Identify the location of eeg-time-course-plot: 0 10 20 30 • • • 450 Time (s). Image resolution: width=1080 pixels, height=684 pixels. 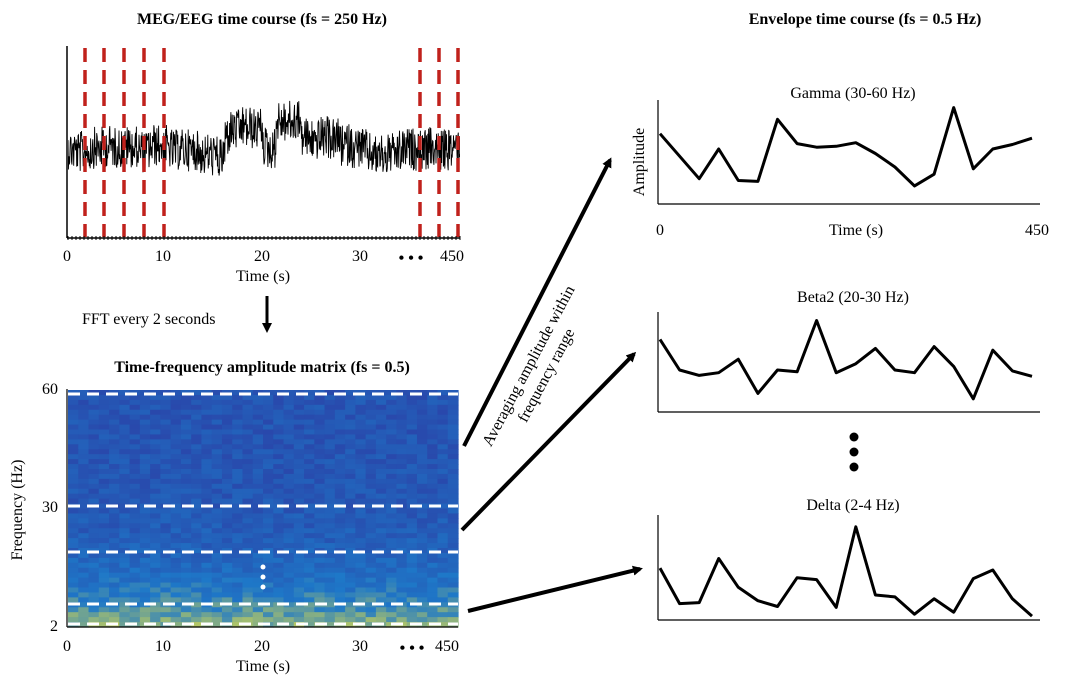
(263, 165).